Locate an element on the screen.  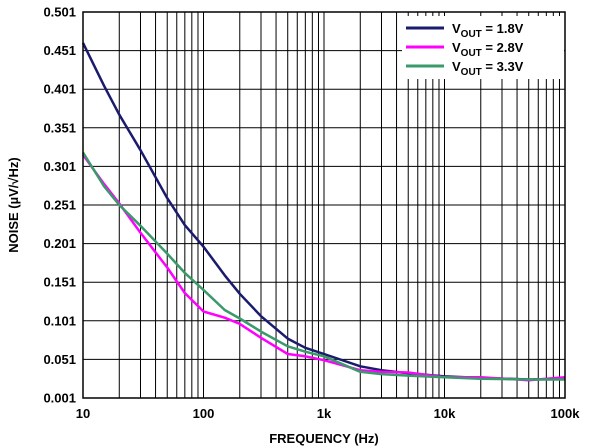
legend-label-value: = 1.8V is located at coordinates (503, 28).